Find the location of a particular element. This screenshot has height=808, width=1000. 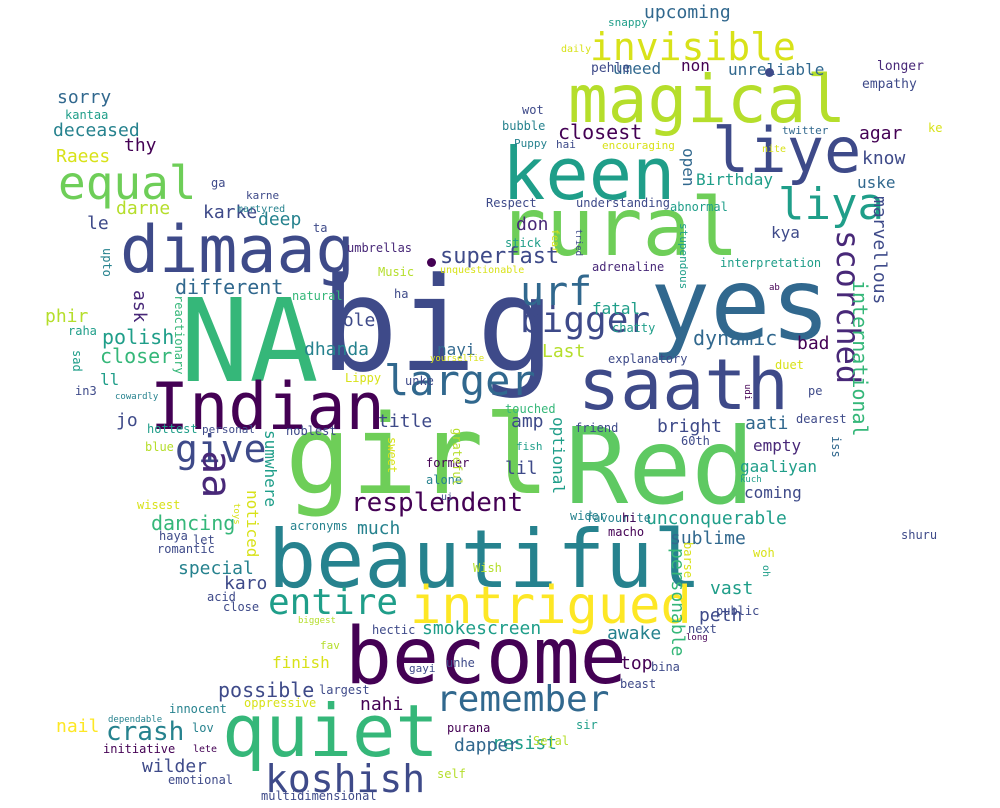

cloud-word: twitter is located at coordinates (805, 130).